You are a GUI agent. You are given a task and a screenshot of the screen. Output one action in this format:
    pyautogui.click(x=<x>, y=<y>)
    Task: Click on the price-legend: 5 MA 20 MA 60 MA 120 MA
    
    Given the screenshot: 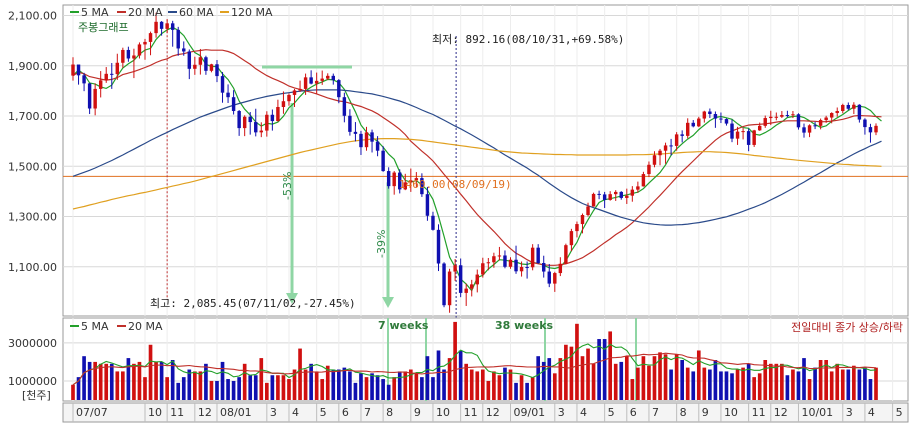 What is the action you would take?
    pyautogui.click(x=171, y=12)
    